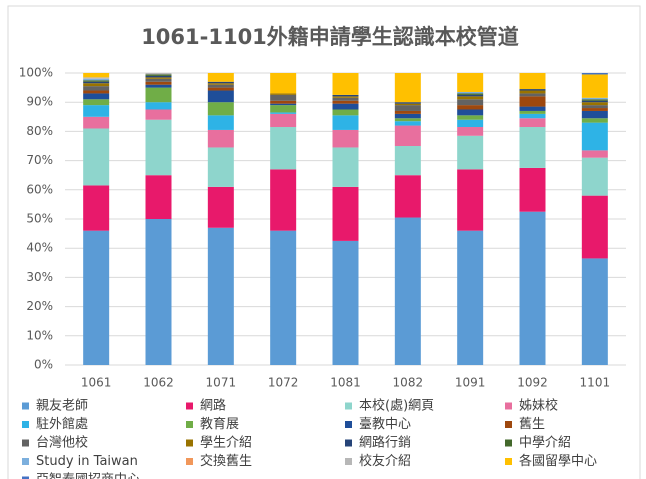 The height and width of the screenshot is (479, 646). What do you see at coordinates (345, 383) in the screenshot?
I see `x-tick-label: 1081` at bounding box center [345, 383].